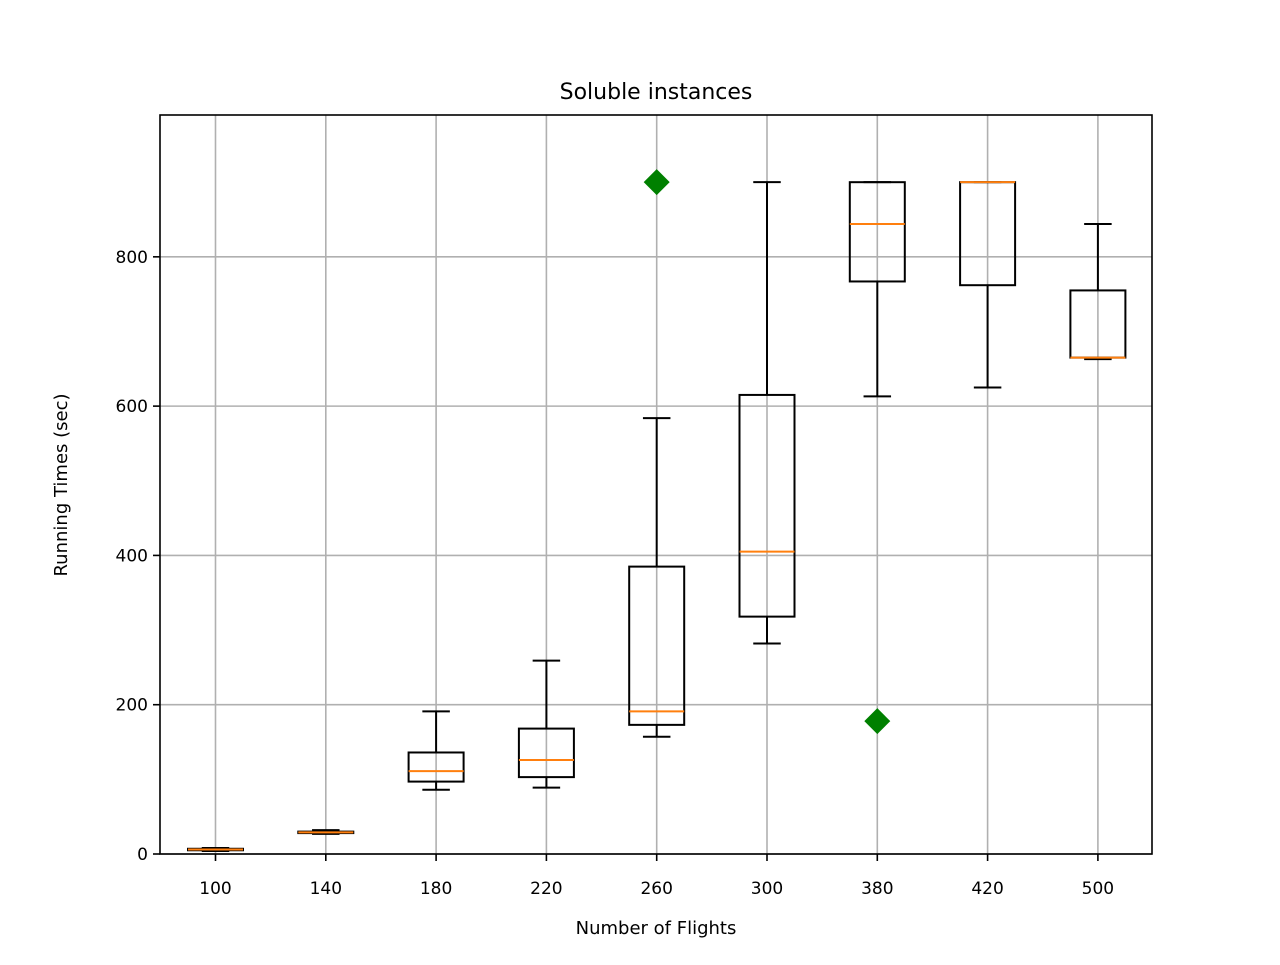 The height and width of the screenshot is (965, 1280). I want to click on chart-title: Soluble instances, so click(656, 92).